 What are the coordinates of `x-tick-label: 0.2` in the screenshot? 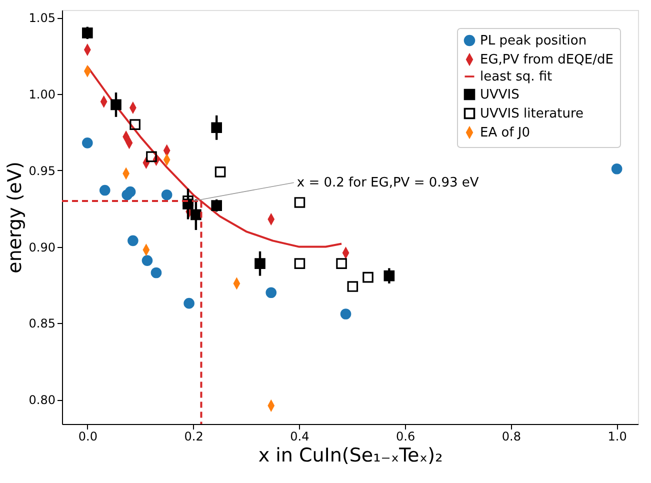 It's located at (194, 437).